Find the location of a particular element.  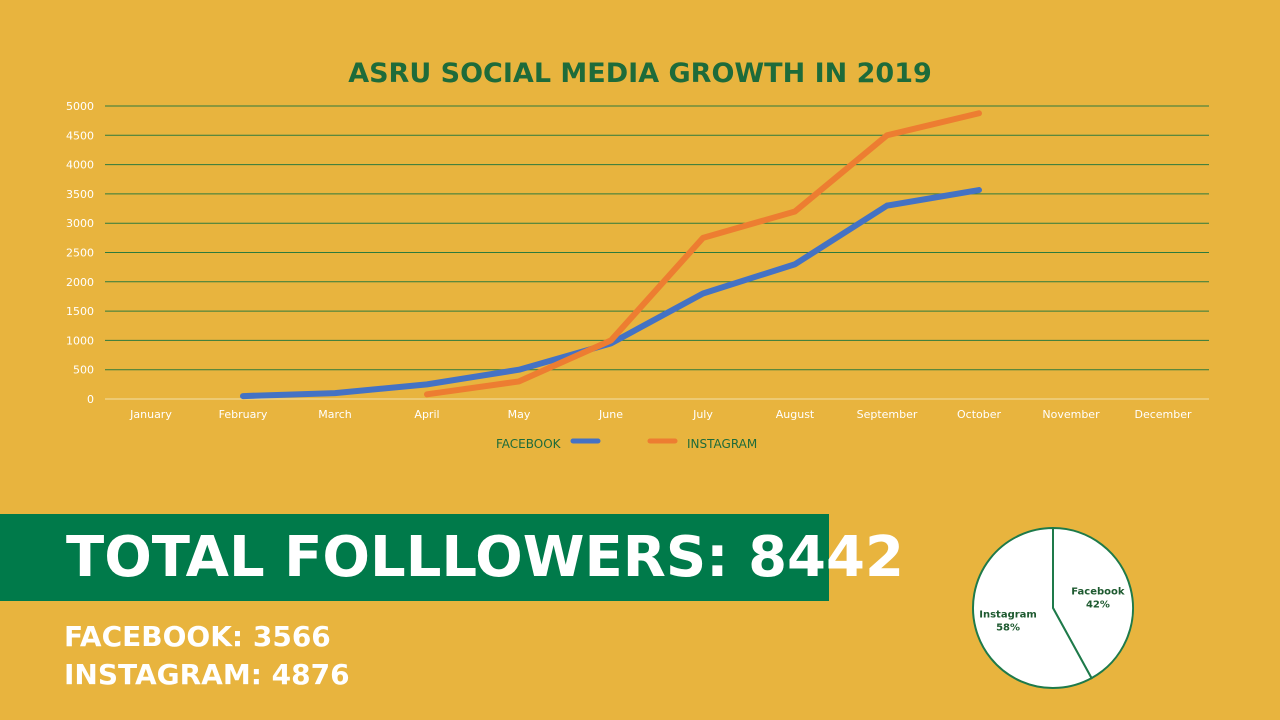

pie-value-facebook: 42% is located at coordinates (1098, 604).